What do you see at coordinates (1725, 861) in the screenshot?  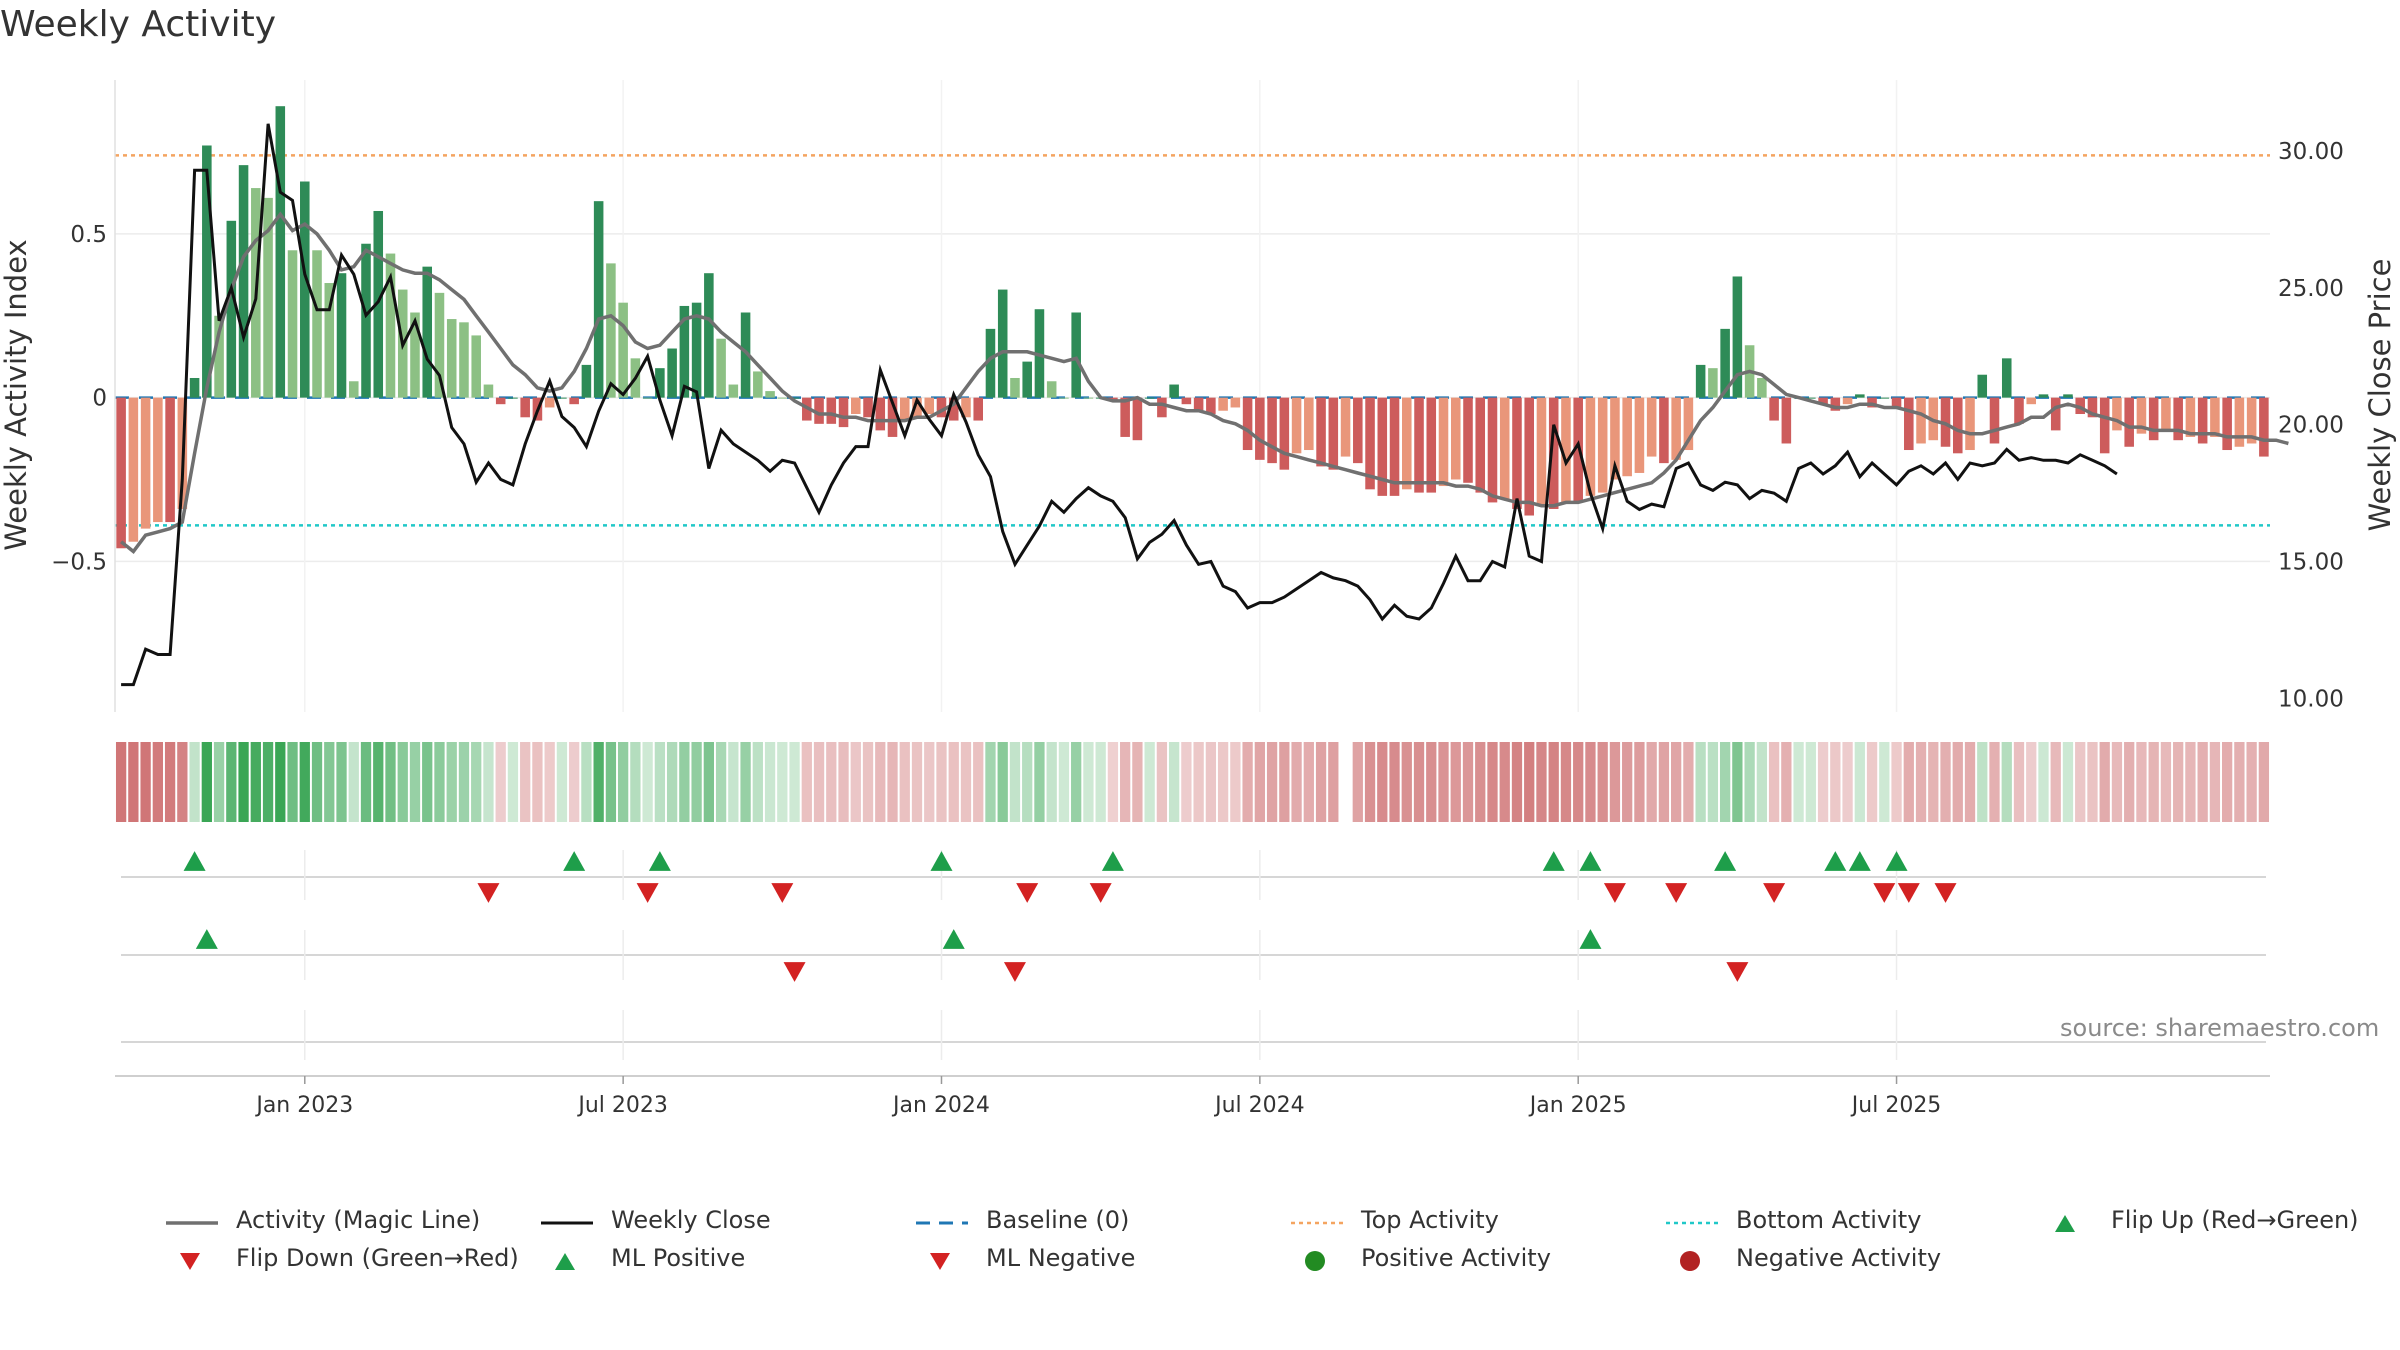 I see `flip-up-marker` at bounding box center [1725, 861].